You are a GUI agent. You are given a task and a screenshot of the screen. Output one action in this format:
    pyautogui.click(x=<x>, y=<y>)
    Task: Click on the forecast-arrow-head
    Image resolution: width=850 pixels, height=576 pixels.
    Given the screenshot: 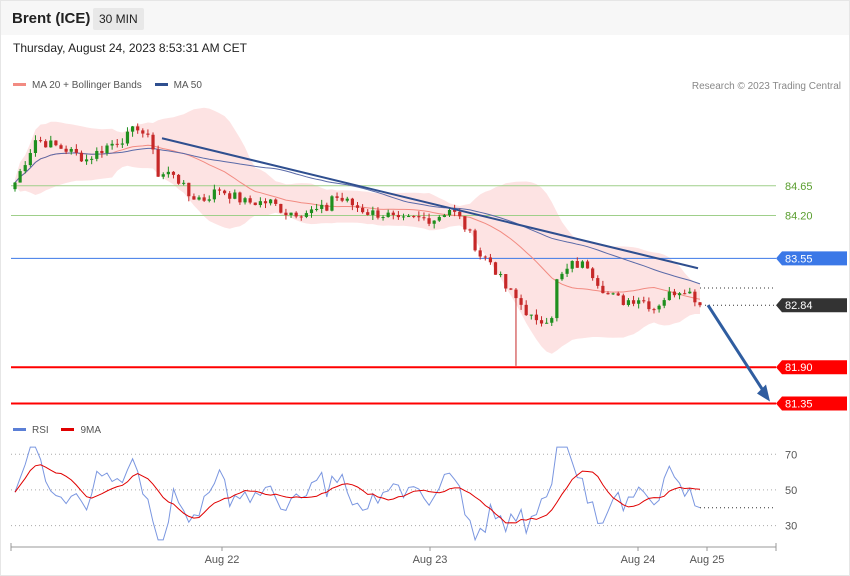 What is the action you would take?
    pyautogui.click(x=763, y=393)
    